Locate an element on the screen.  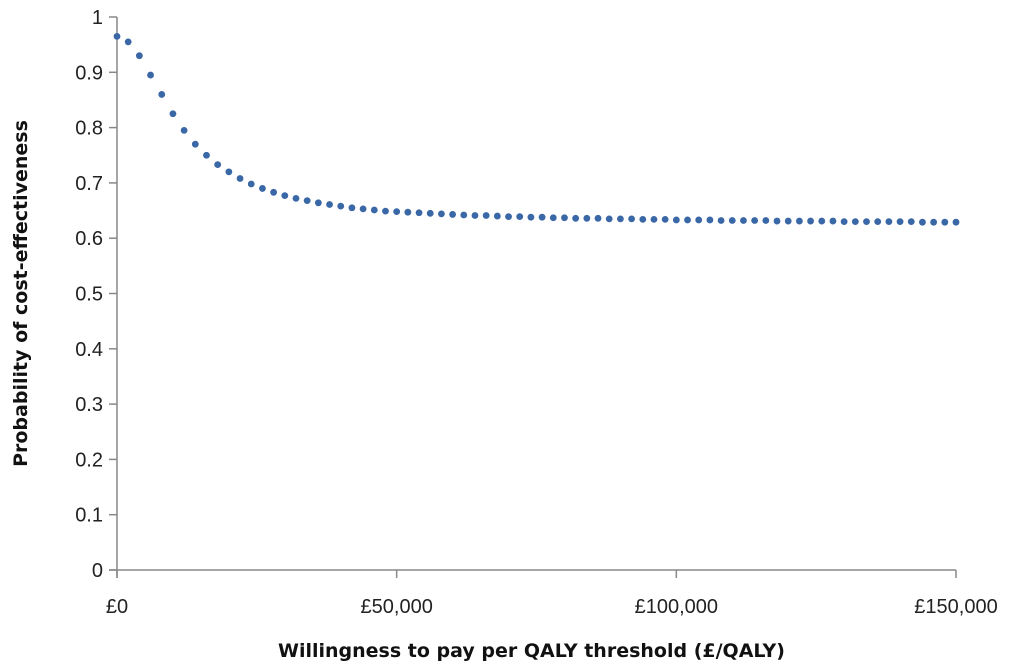
y-tick-label: 0.9 is located at coordinates (89, 73).